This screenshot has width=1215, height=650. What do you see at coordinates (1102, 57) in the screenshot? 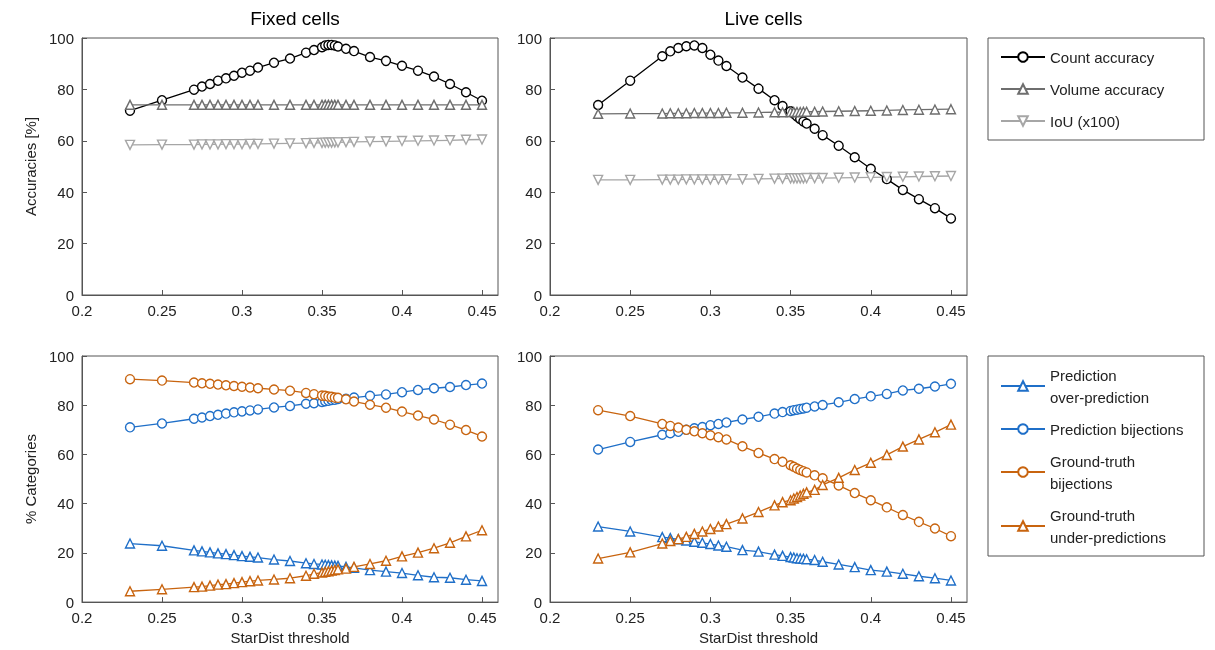
I see `legend-label: Count accuracy` at bounding box center [1102, 57].